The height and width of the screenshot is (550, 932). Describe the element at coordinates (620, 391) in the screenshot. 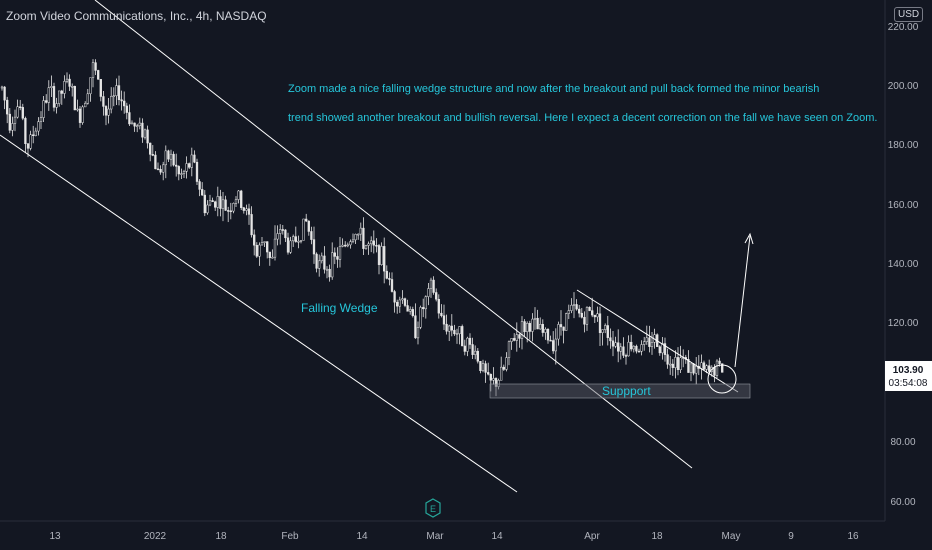

I see `support-zone` at that location.